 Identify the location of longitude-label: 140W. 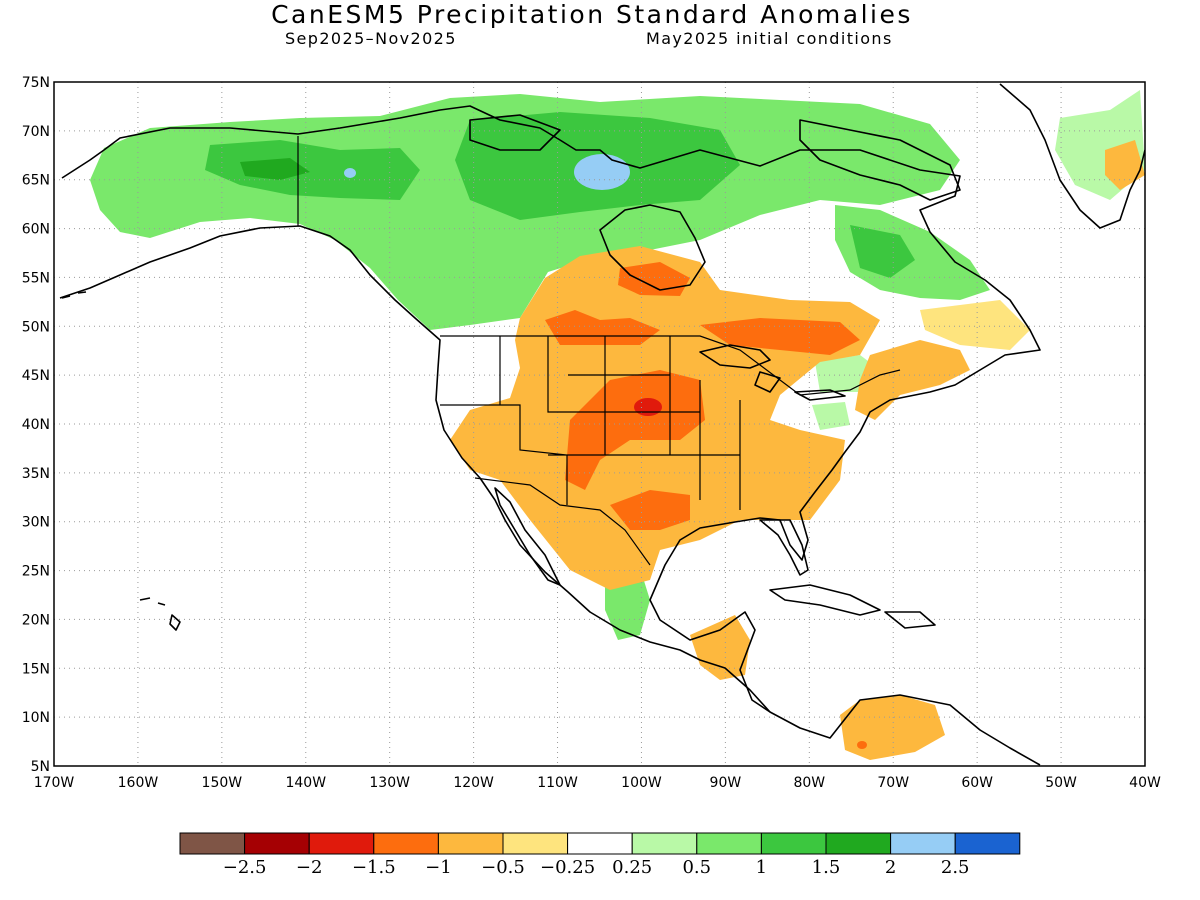
(305, 783).